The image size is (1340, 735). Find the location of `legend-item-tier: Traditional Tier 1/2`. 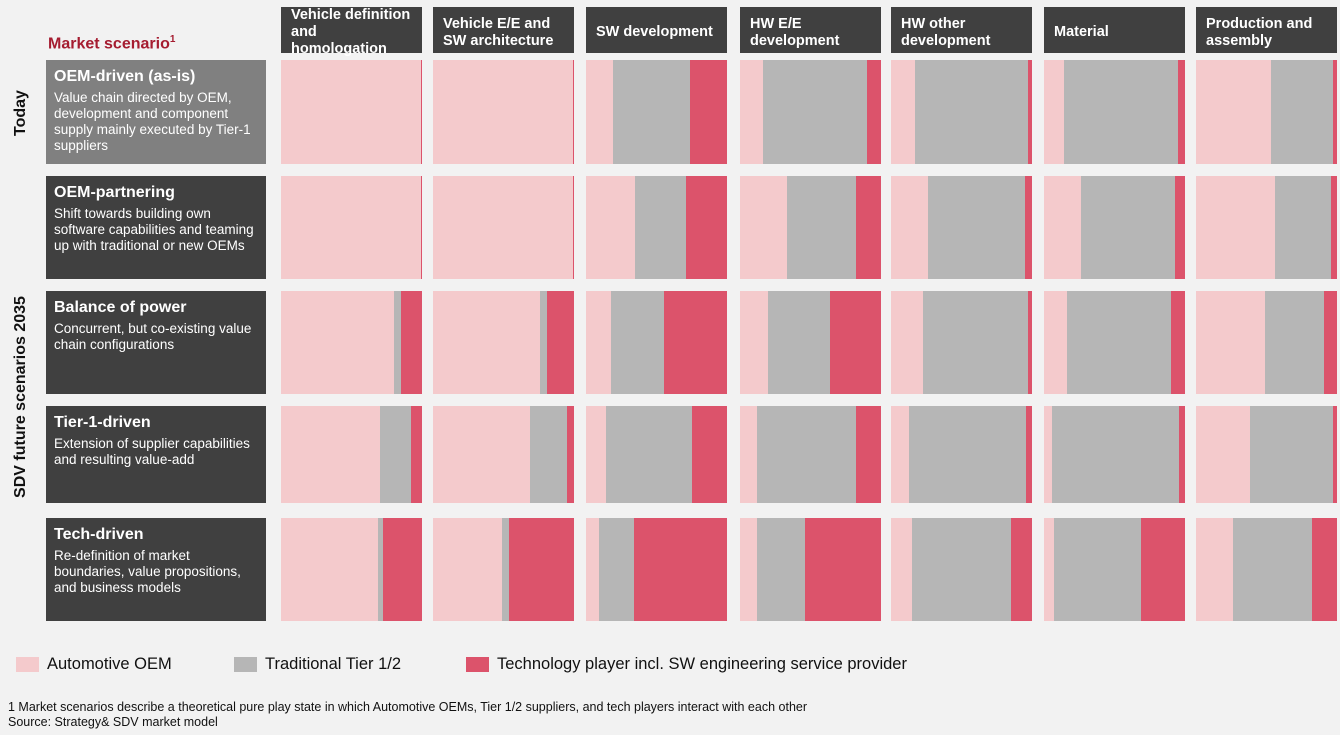

legend-item-tier: Traditional Tier 1/2 is located at coordinates (317, 664).